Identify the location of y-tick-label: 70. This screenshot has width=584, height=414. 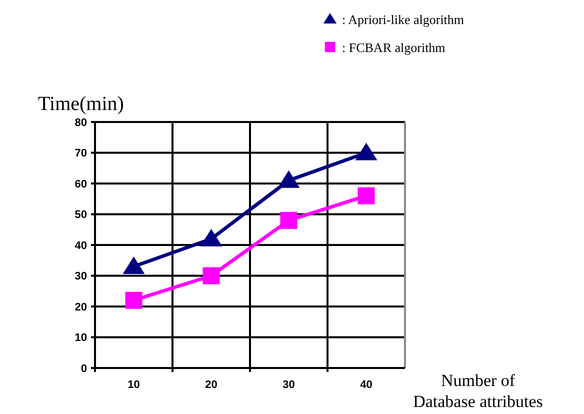
(80, 154).